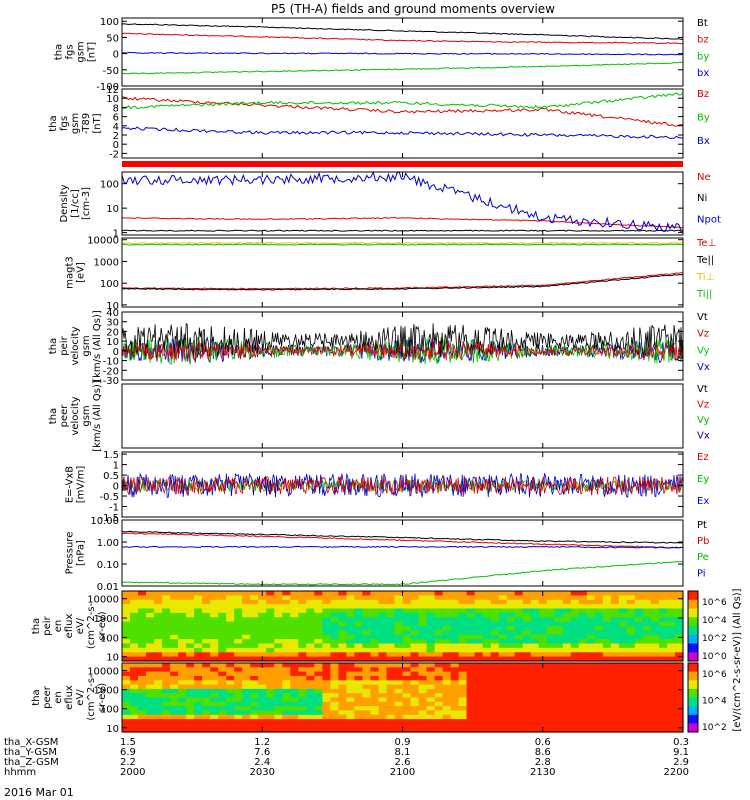 The width and height of the screenshot is (750, 800). Describe the element at coordinates (702, 23) in the screenshot. I see `legend-Bt-label: Bt` at that location.